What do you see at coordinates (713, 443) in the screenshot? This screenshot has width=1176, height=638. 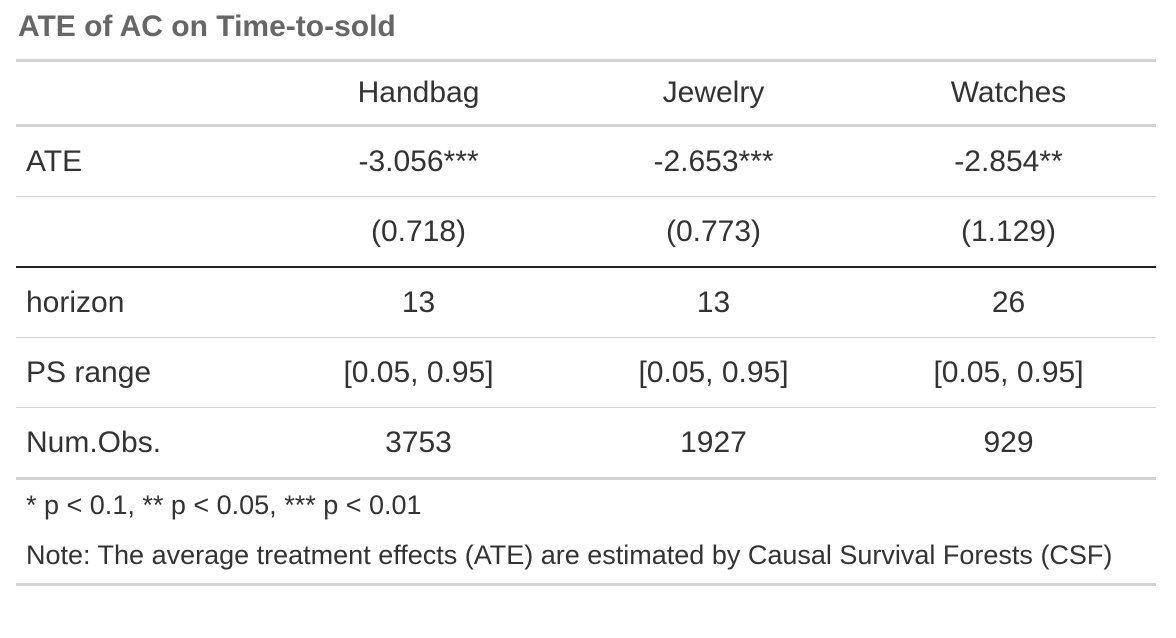 I see `cell-value: 1927` at bounding box center [713, 443].